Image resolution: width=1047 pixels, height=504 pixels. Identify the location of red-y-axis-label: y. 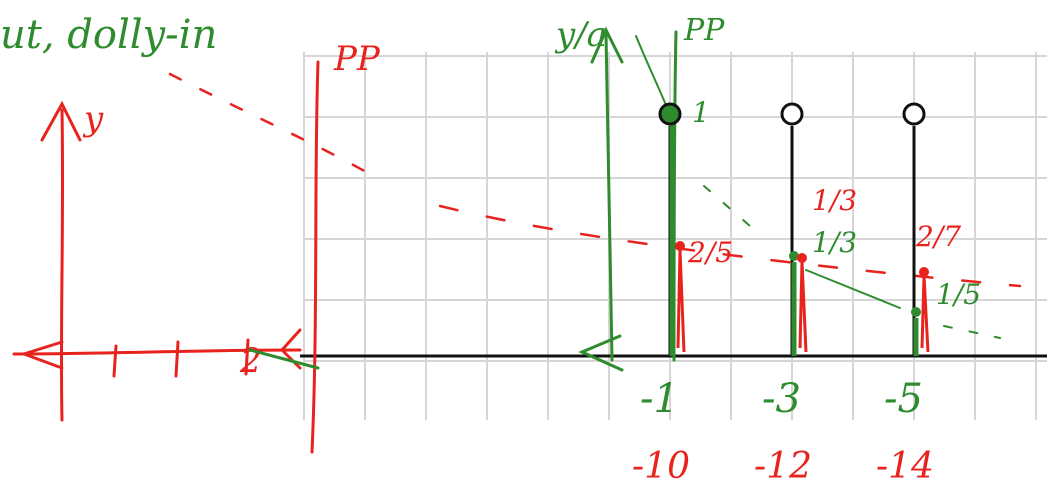
(93, 119).